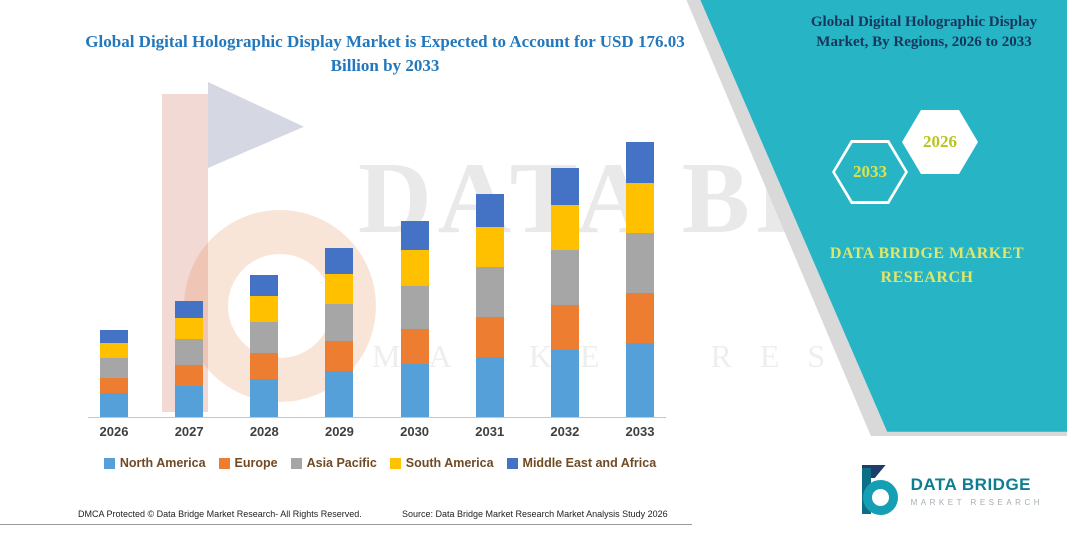  I want to click on bar-2027, so click(189, 358).